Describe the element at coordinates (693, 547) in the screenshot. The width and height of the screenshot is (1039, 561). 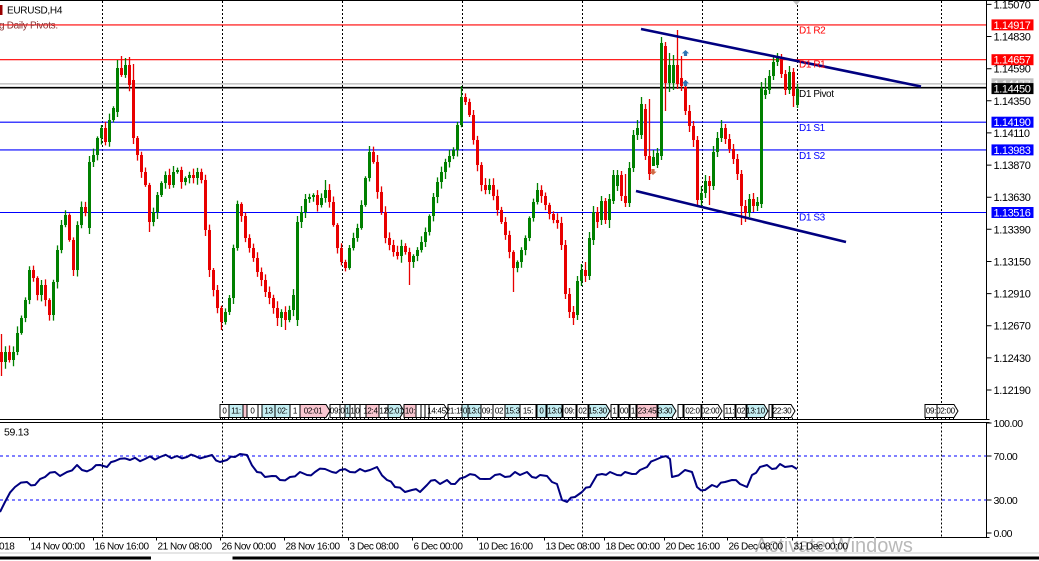
I see `svg-text: 20 Dec 16:00` at that location.